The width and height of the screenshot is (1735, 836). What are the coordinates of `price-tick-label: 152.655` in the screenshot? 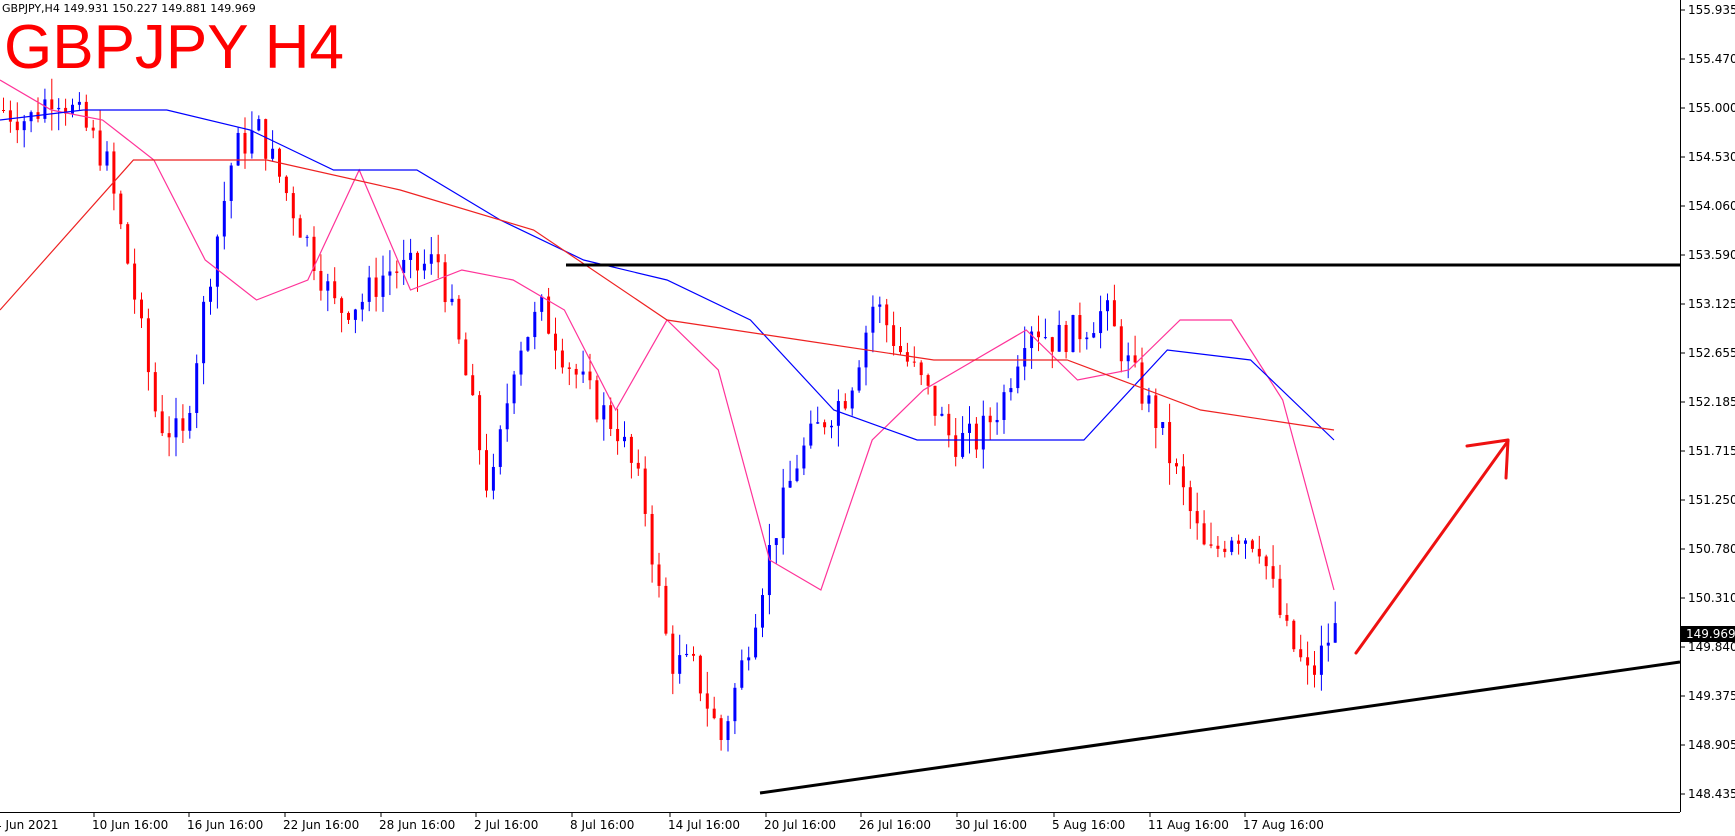 It's located at (1711, 353).